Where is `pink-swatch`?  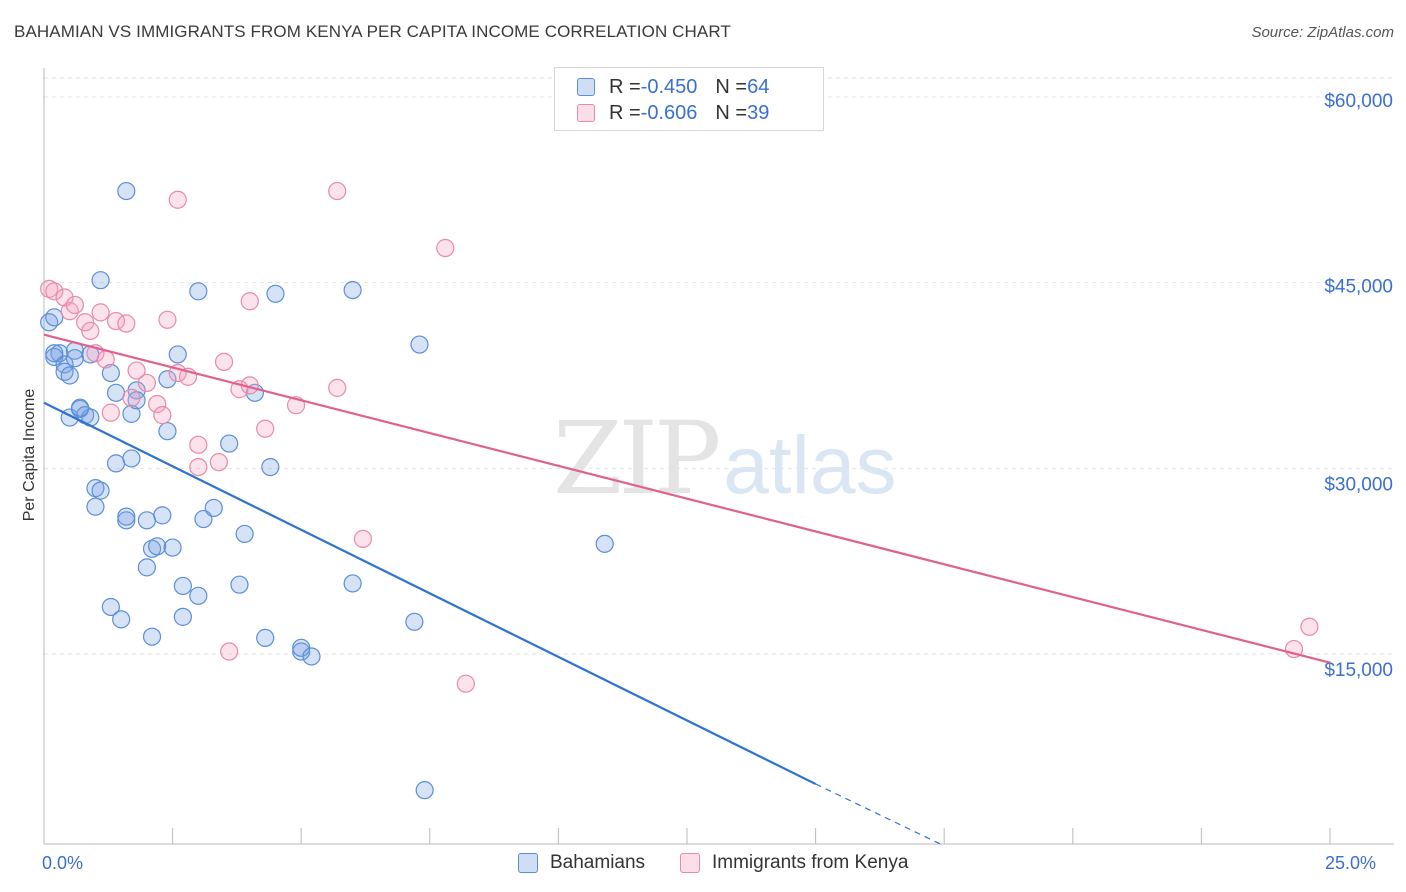
pink-swatch is located at coordinates (586, 113).